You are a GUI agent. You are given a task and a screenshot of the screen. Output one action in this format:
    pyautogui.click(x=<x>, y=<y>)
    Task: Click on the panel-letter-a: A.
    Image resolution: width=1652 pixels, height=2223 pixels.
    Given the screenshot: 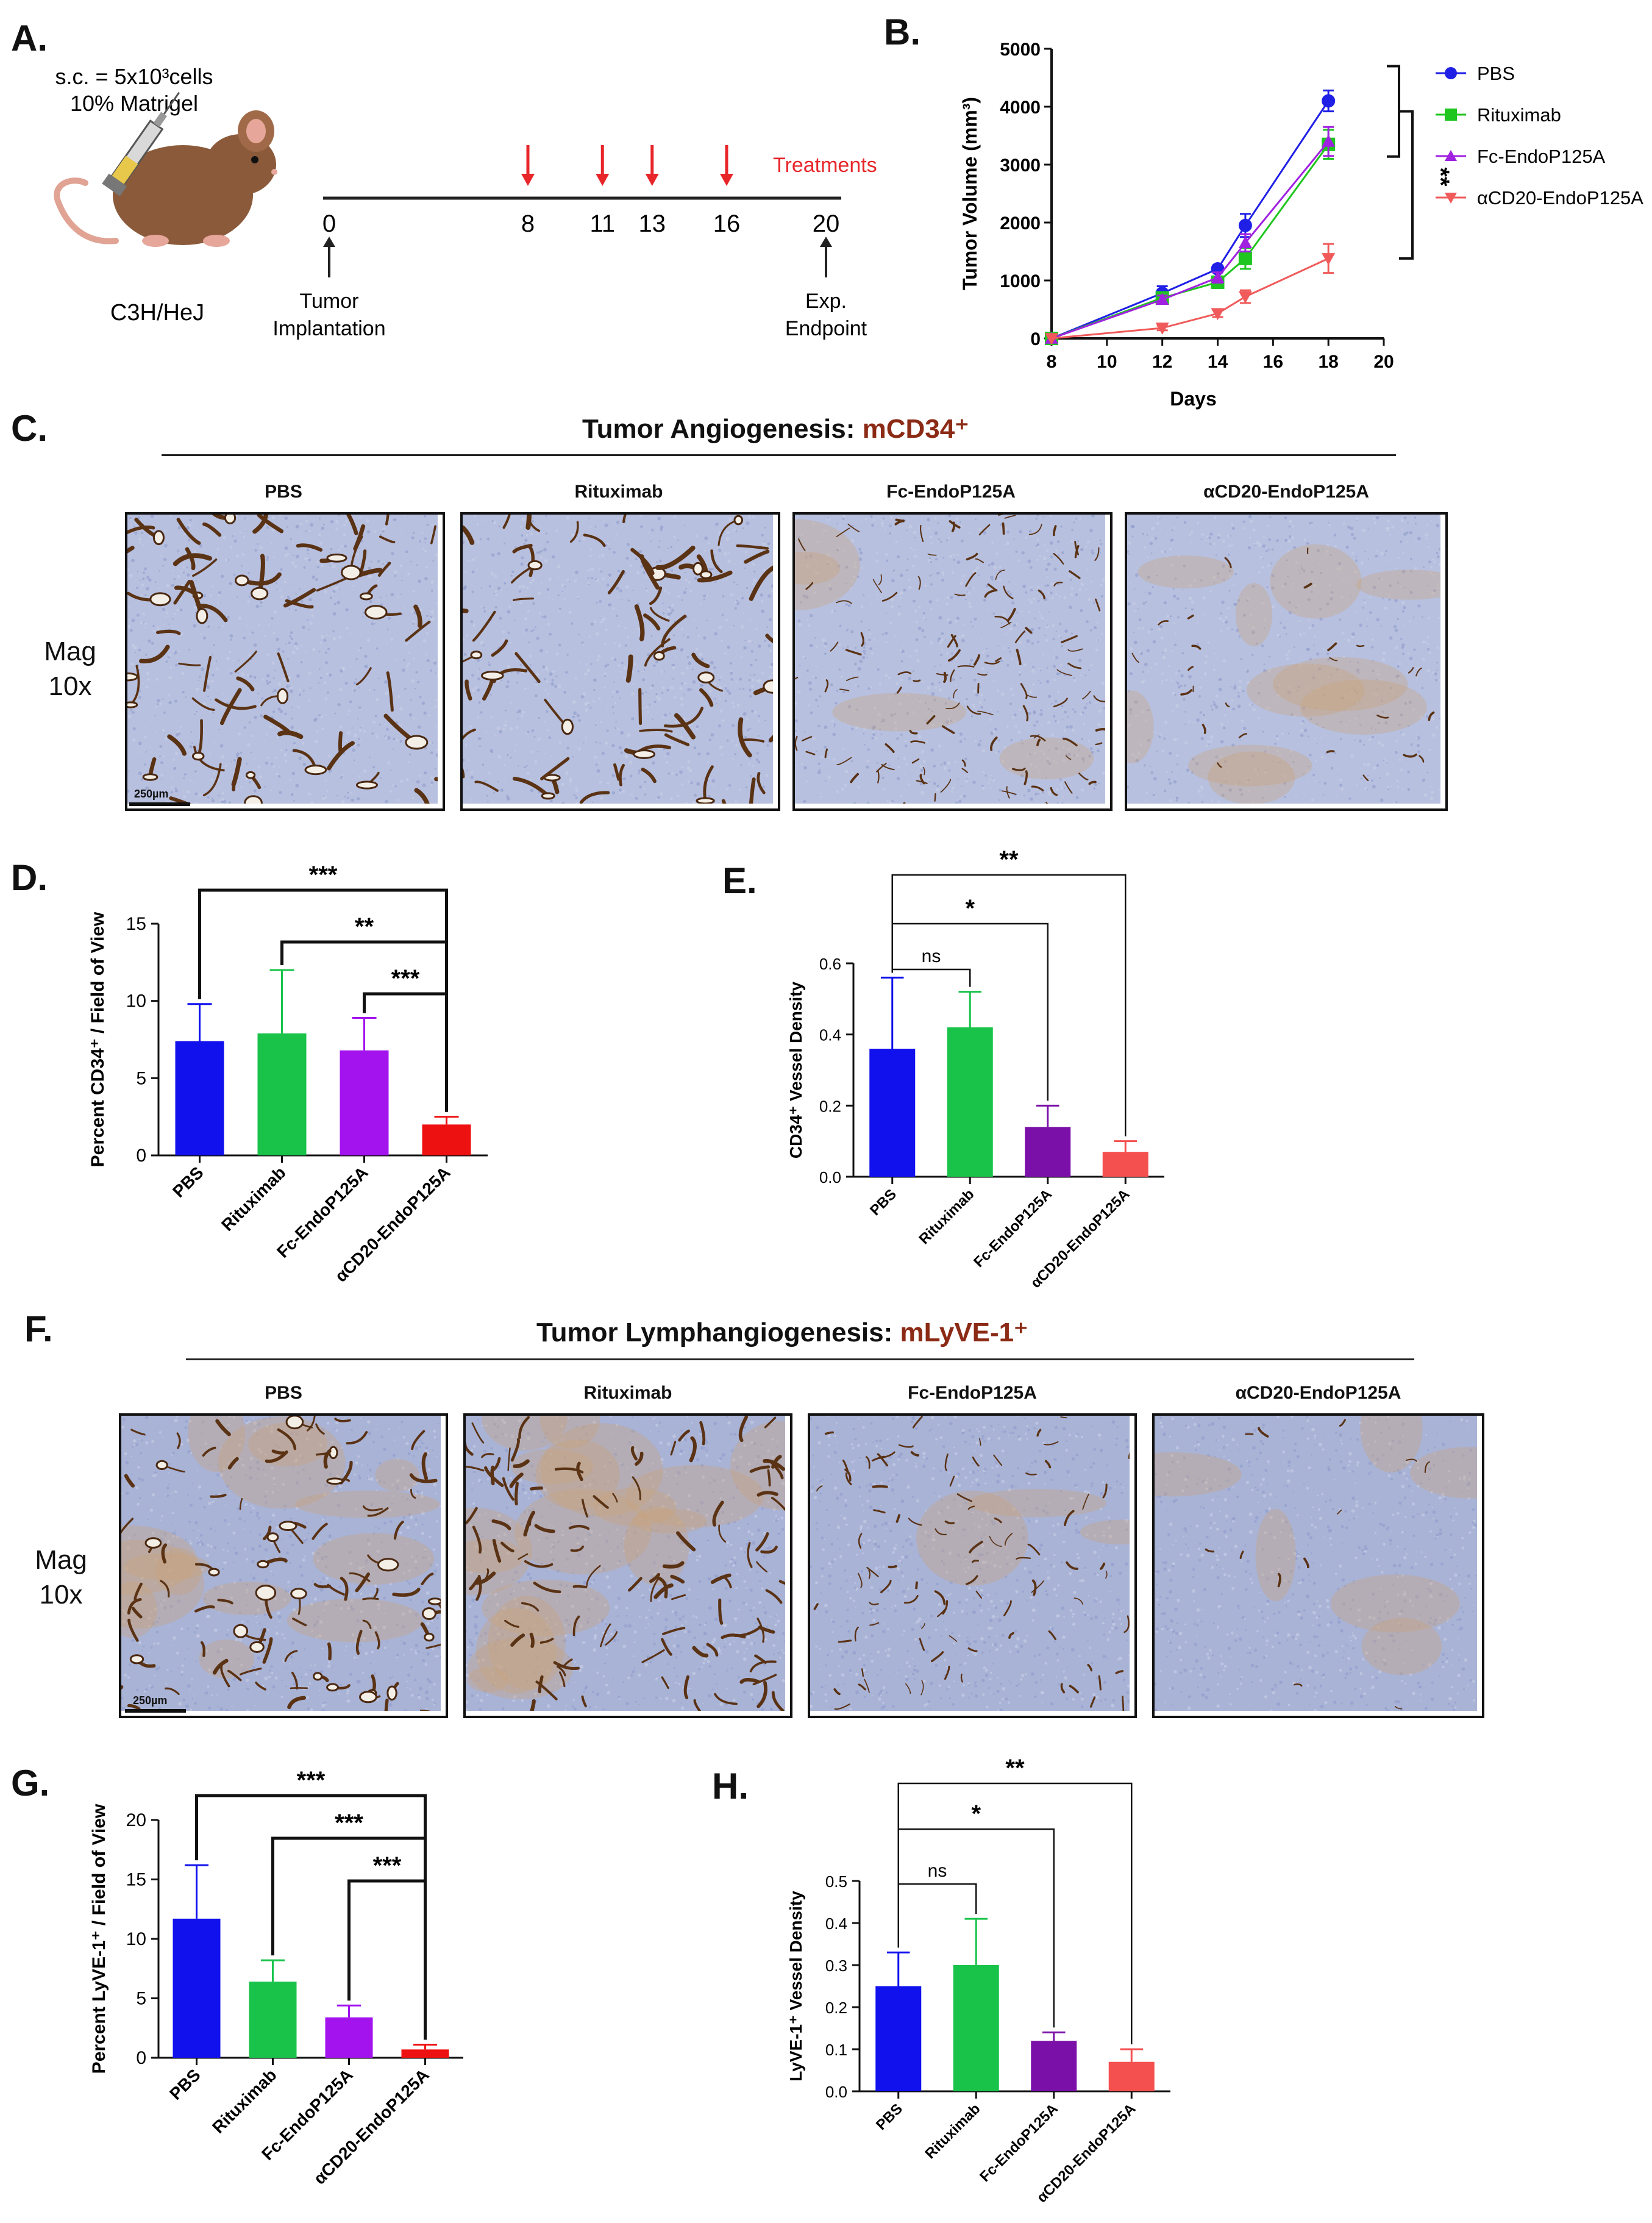 What is the action you would take?
    pyautogui.click(x=29, y=38)
    